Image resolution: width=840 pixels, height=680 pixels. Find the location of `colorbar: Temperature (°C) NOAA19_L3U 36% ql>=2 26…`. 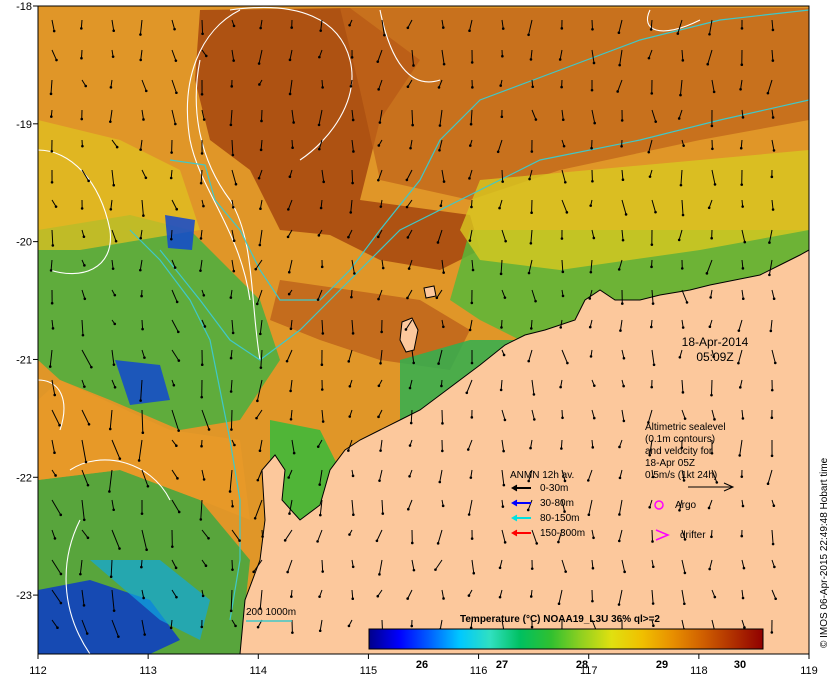

colorbar: Temperature (°C) NOAA19_L3U 36% ql>=2 26… is located at coordinates (566, 642).